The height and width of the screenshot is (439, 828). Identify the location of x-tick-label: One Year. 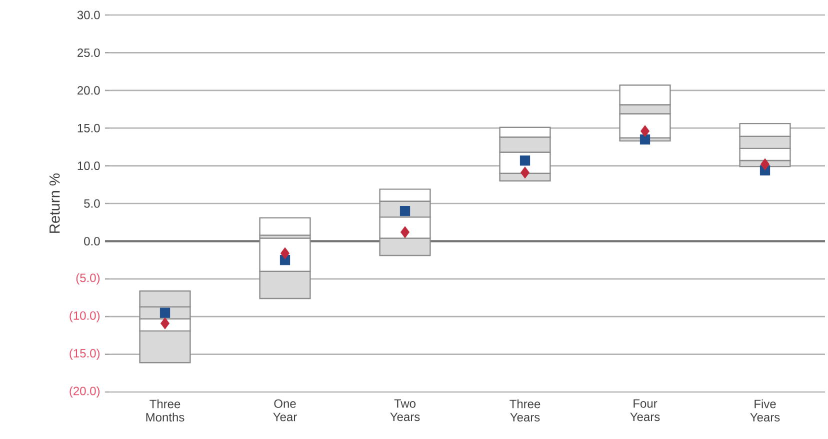
(285, 410).